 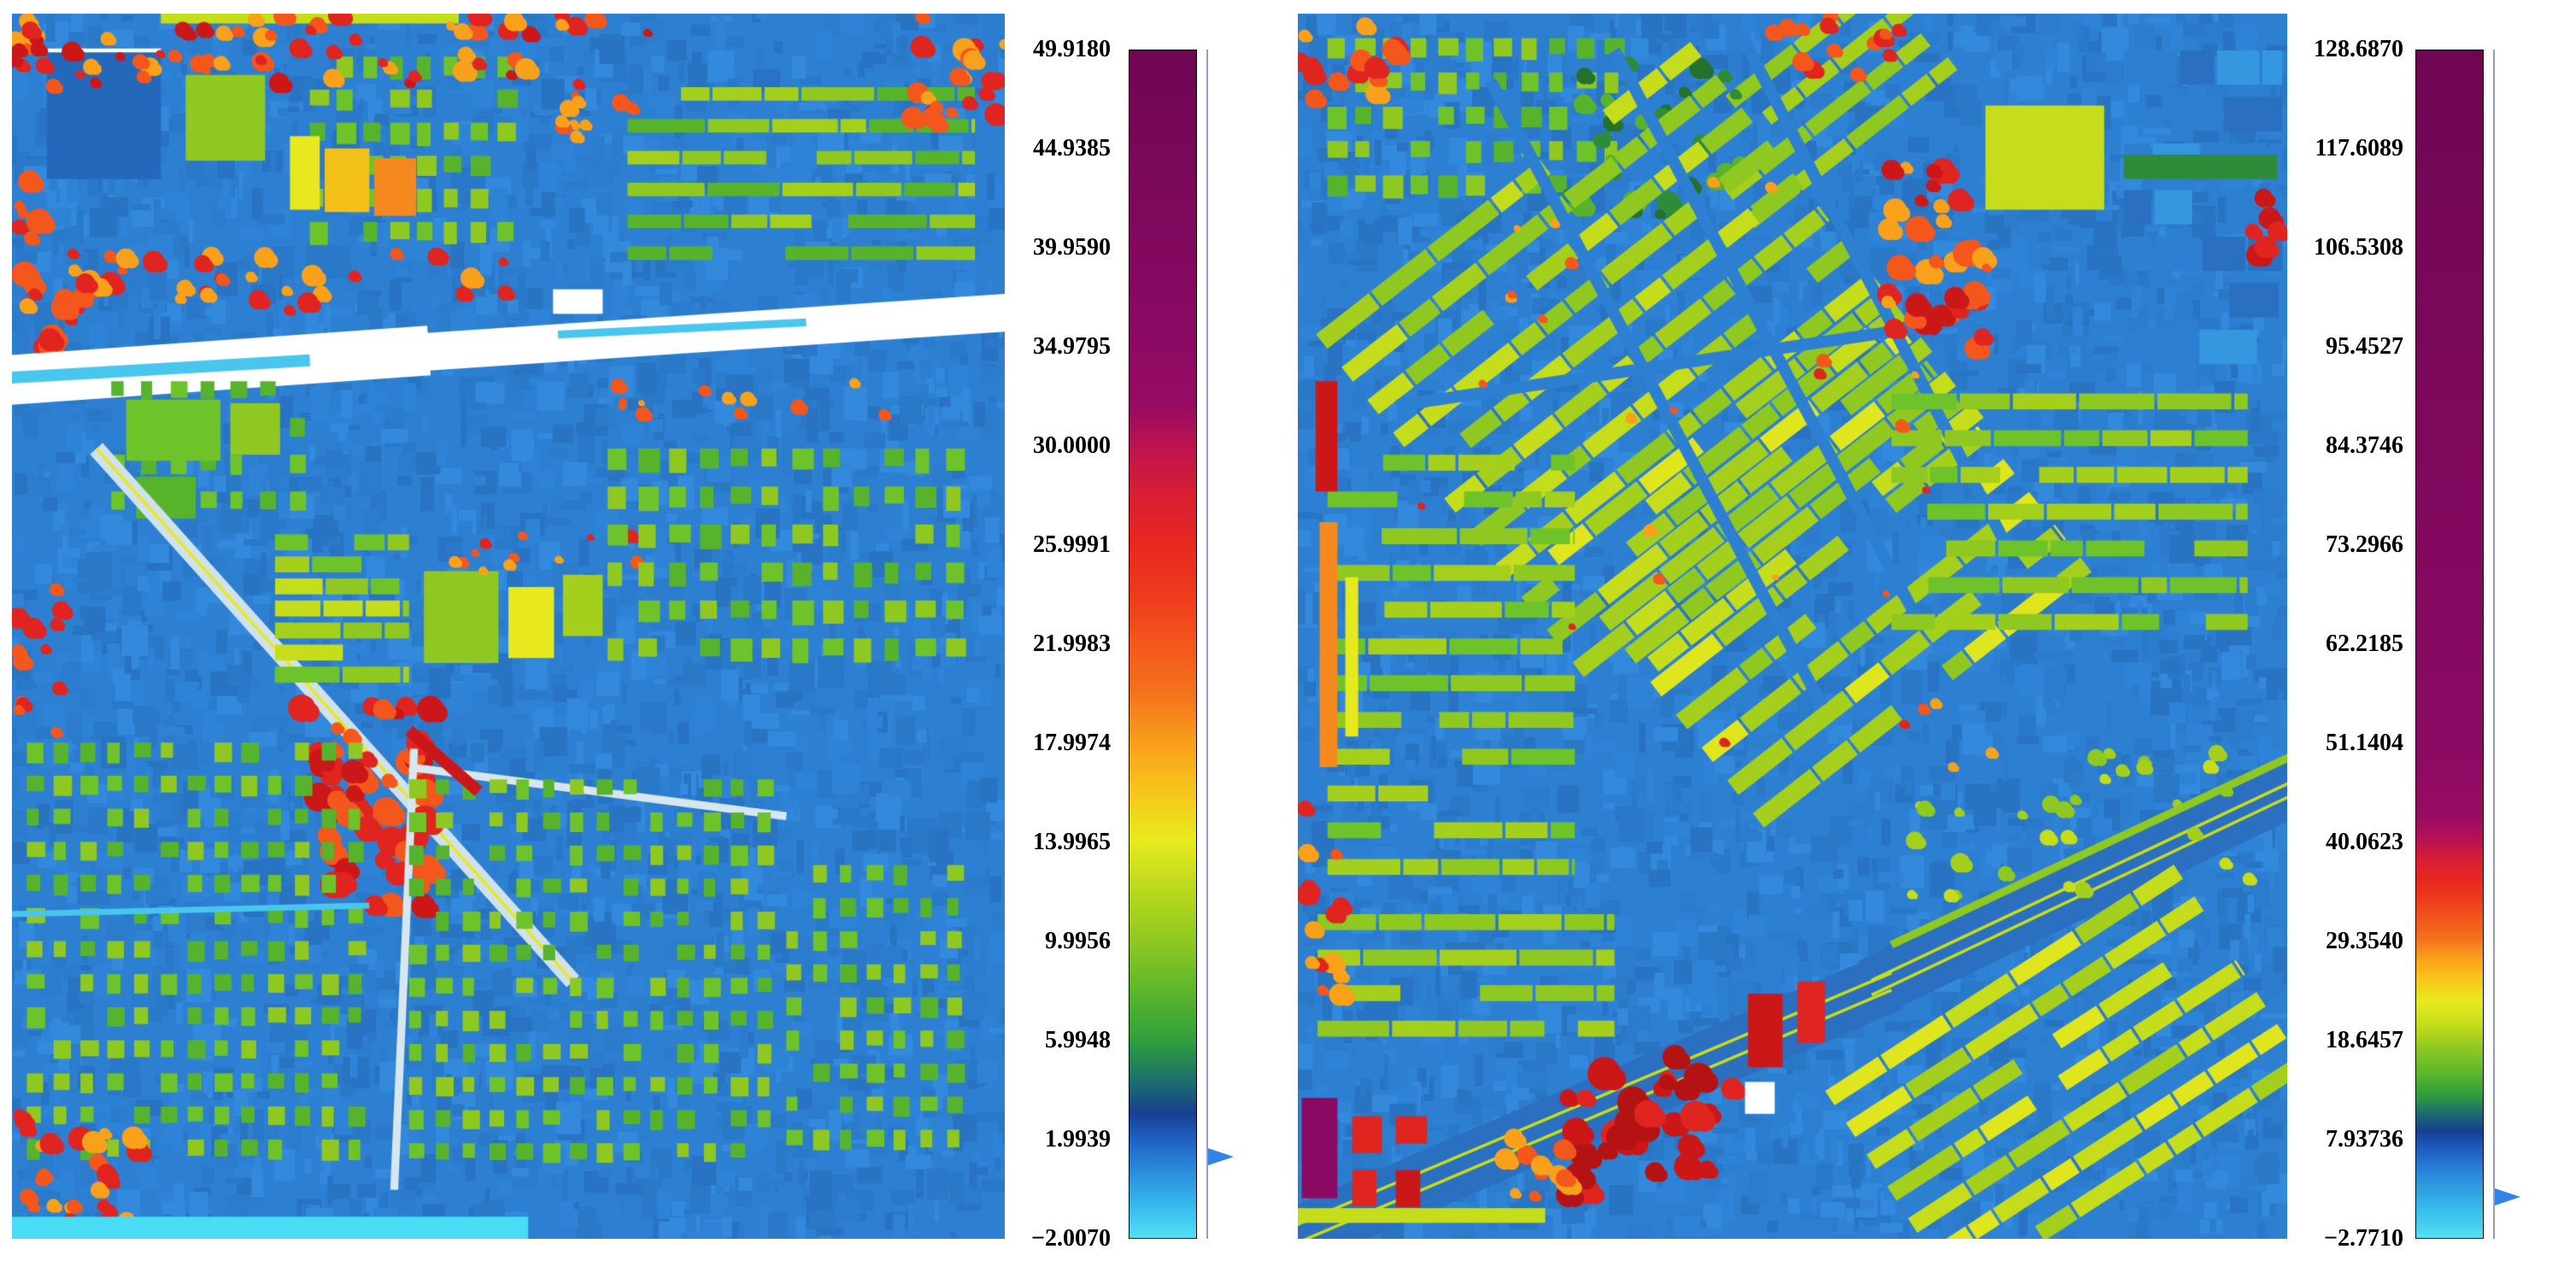 What do you see at coordinates (1072, 643) in the screenshot?
I see `colorbar-tick-label: 21.9983` at bounding box center [1072, 643].